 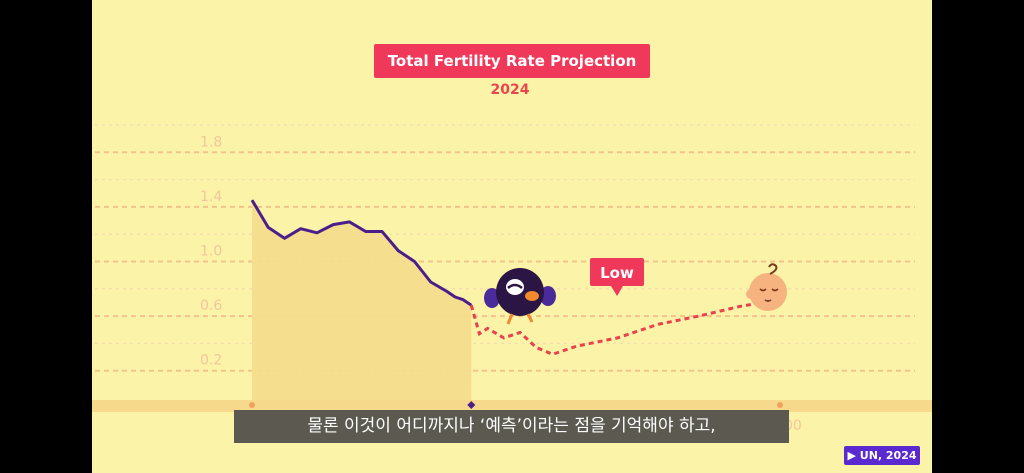 I want to click on x-marker-end, so click(x=780, y=405).